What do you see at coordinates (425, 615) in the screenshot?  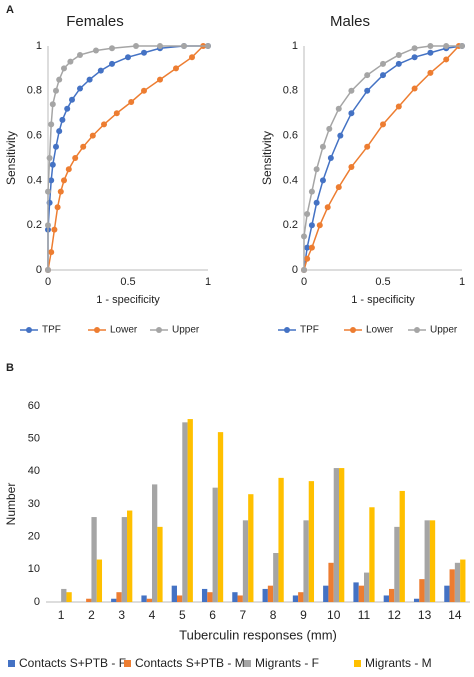 I see `x-tick-label: 13` at bounding box center [425, 615].